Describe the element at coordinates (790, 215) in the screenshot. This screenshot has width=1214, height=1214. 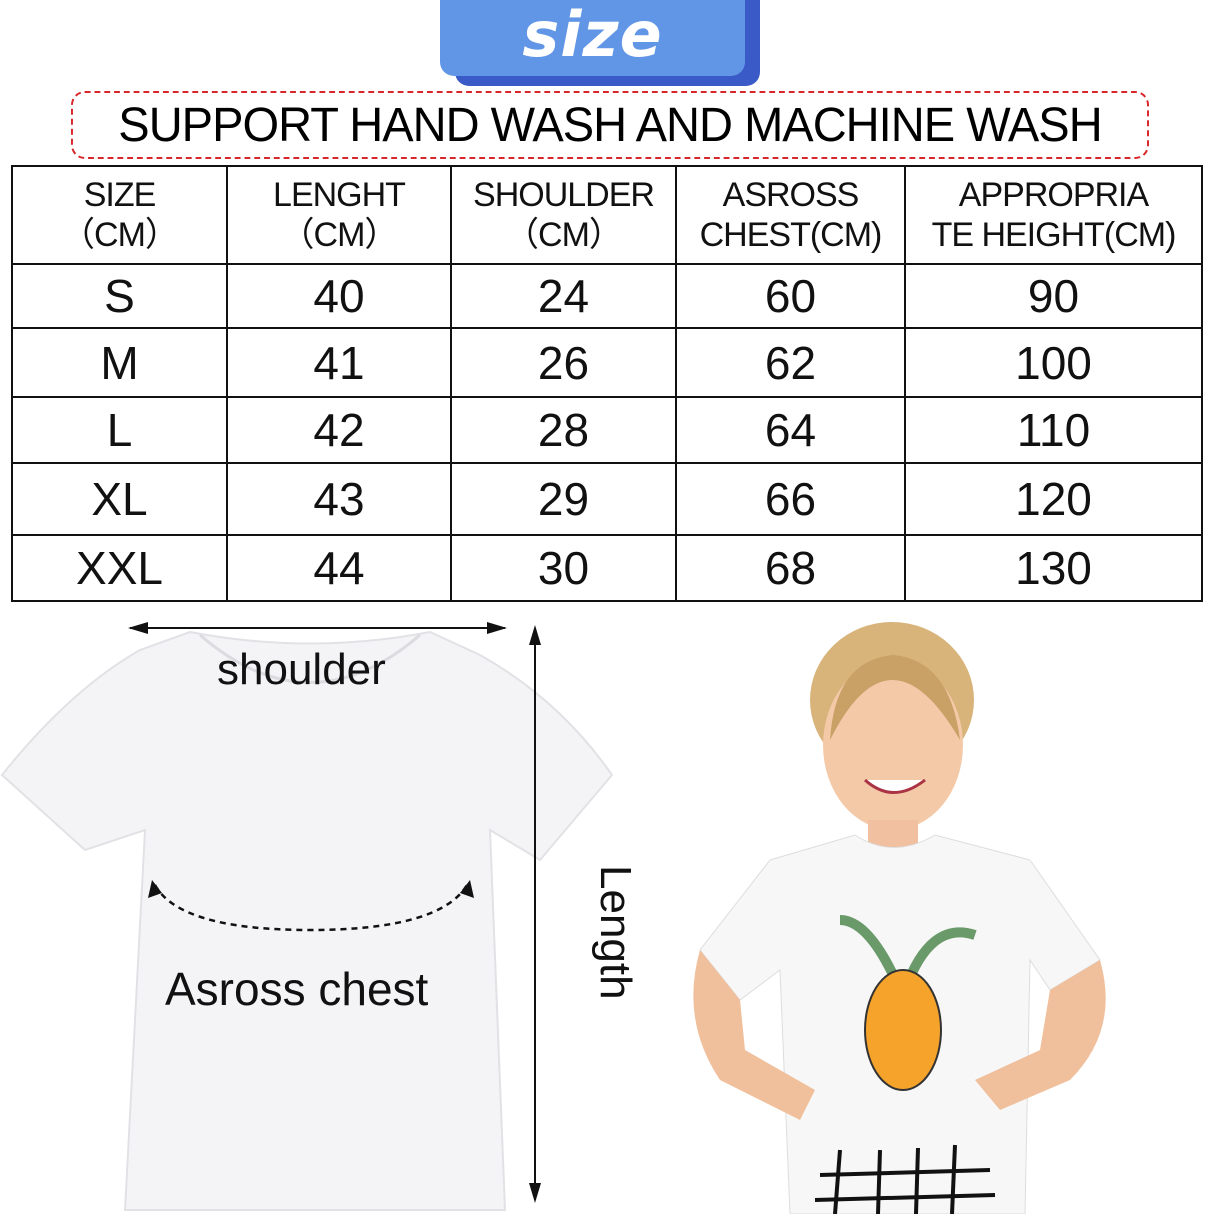
I see `header-chest: ASROSS CHEST(CM)` at that location.